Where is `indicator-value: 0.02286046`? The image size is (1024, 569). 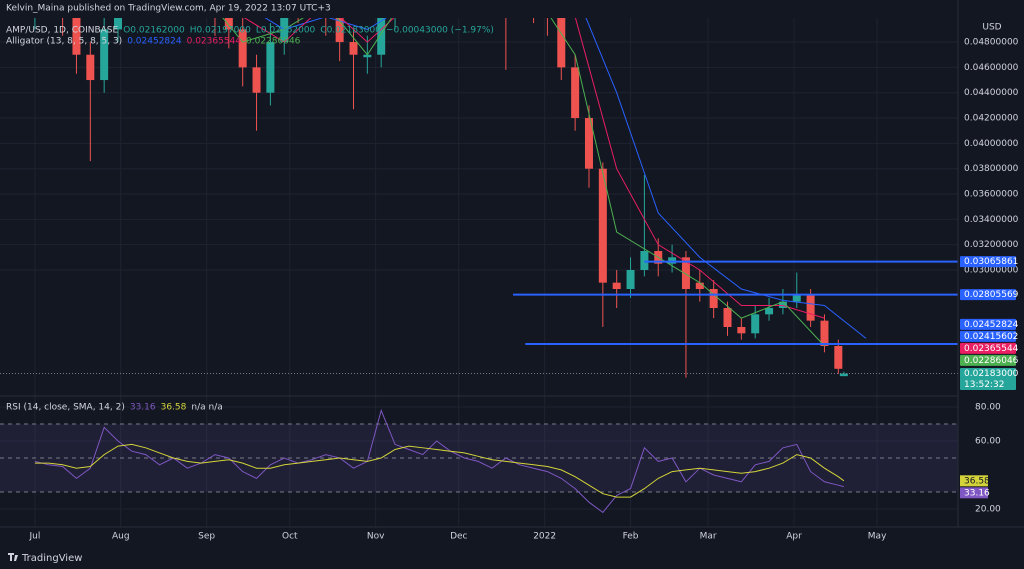
indicator-value: 0.02286046 is located at coordinates (273, 42).